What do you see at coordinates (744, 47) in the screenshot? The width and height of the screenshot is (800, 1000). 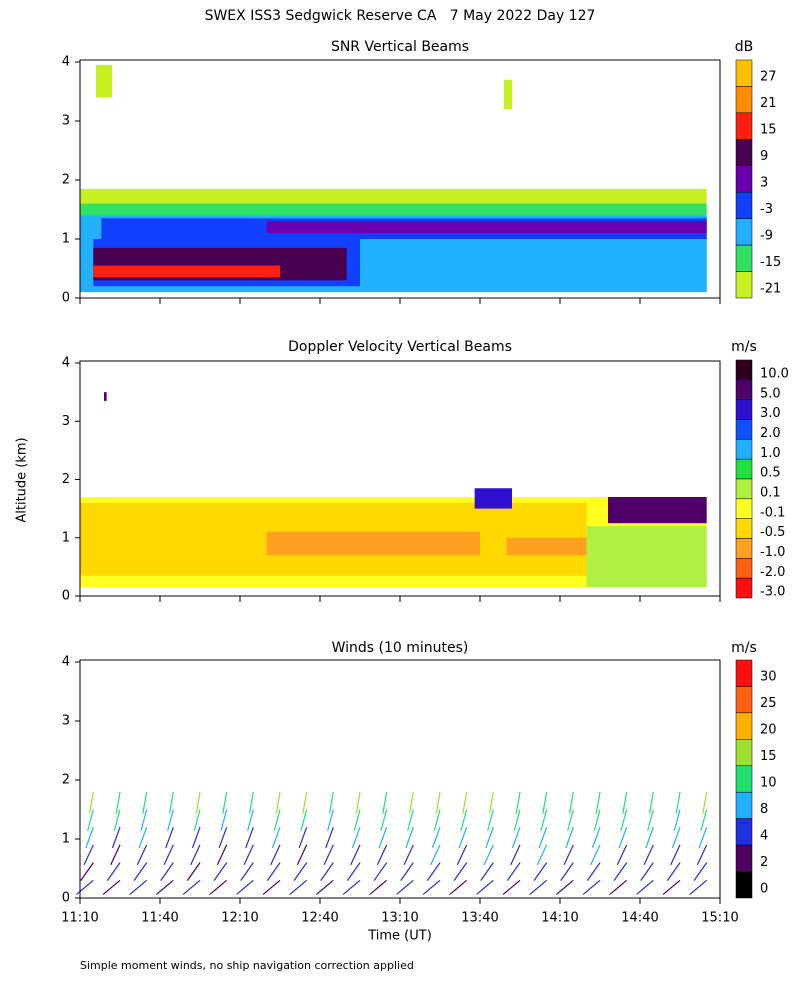 I see `colorbar-label: dB` at bounding box center [744, 47].